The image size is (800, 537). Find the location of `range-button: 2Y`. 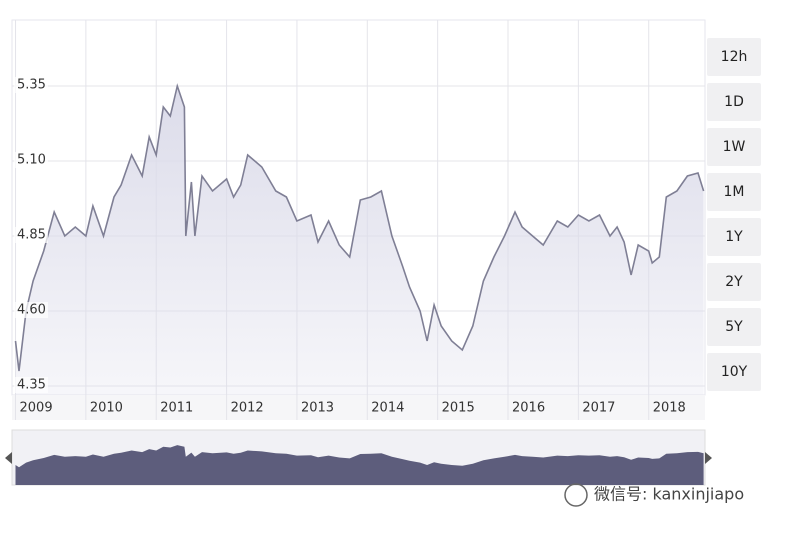

range-button: 2Y is located at coordinates (734, 282).